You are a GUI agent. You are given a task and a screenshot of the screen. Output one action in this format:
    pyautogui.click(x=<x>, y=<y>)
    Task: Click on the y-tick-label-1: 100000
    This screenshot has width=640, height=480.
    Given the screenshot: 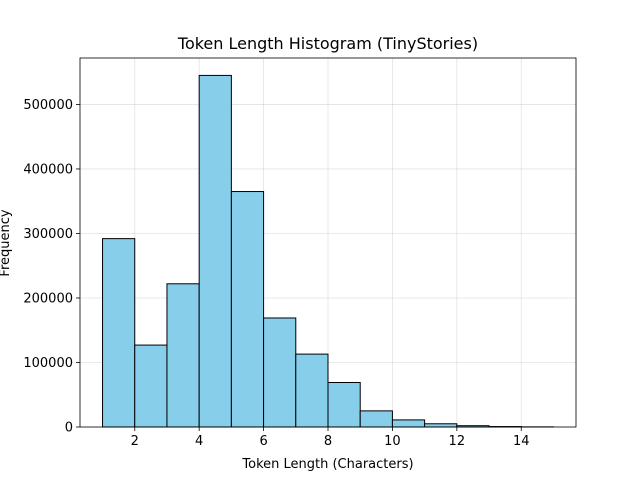 What is the action you would take?
    pyautogui.click(x=48, y=363)
    